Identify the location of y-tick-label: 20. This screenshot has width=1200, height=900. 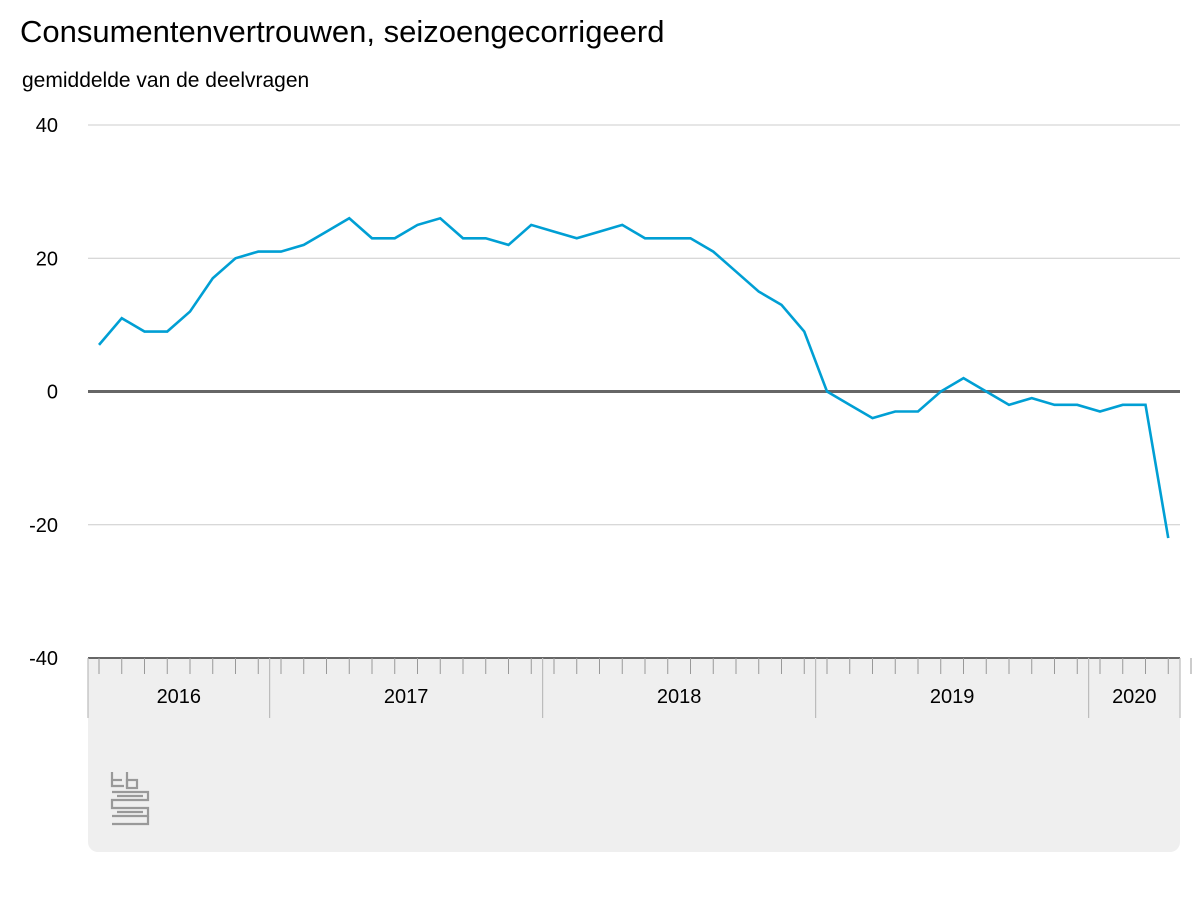
(47, 259).